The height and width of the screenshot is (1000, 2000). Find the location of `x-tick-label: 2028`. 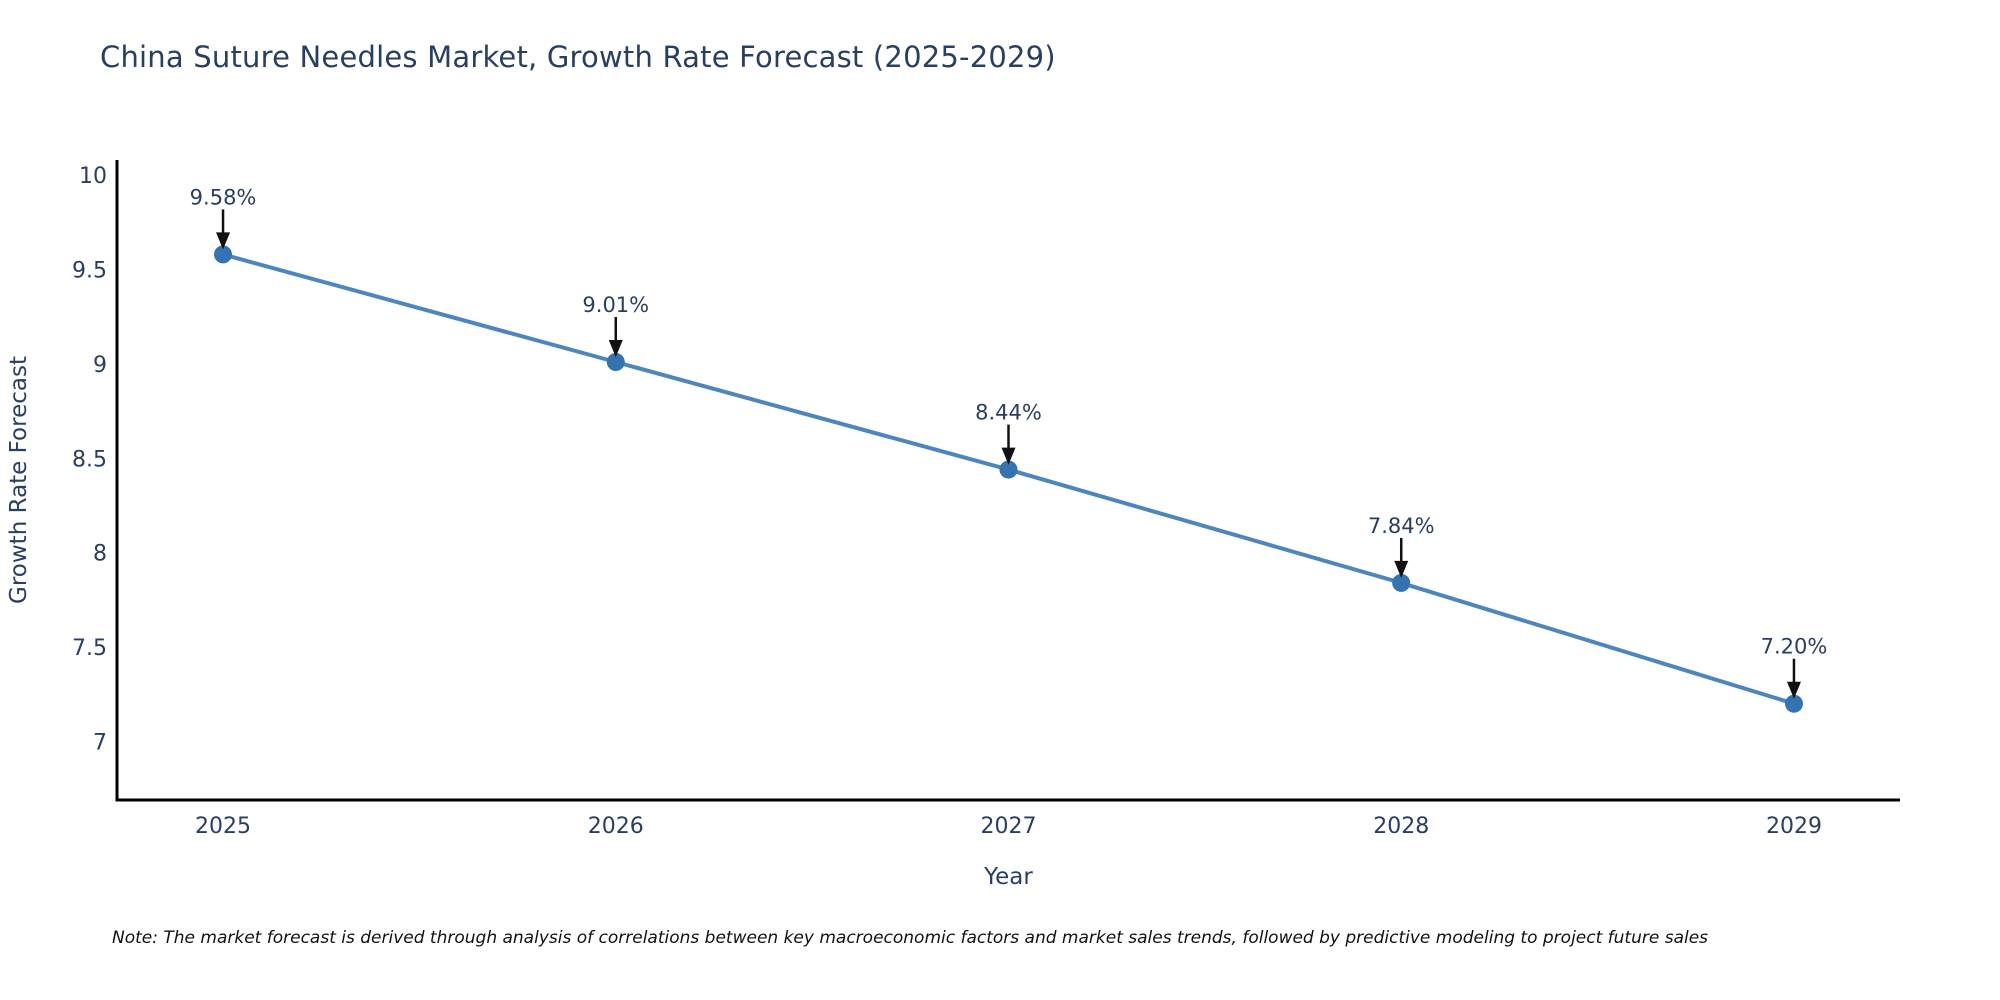

x-tick-label: 2028 is located at coordinates (1401, 826).